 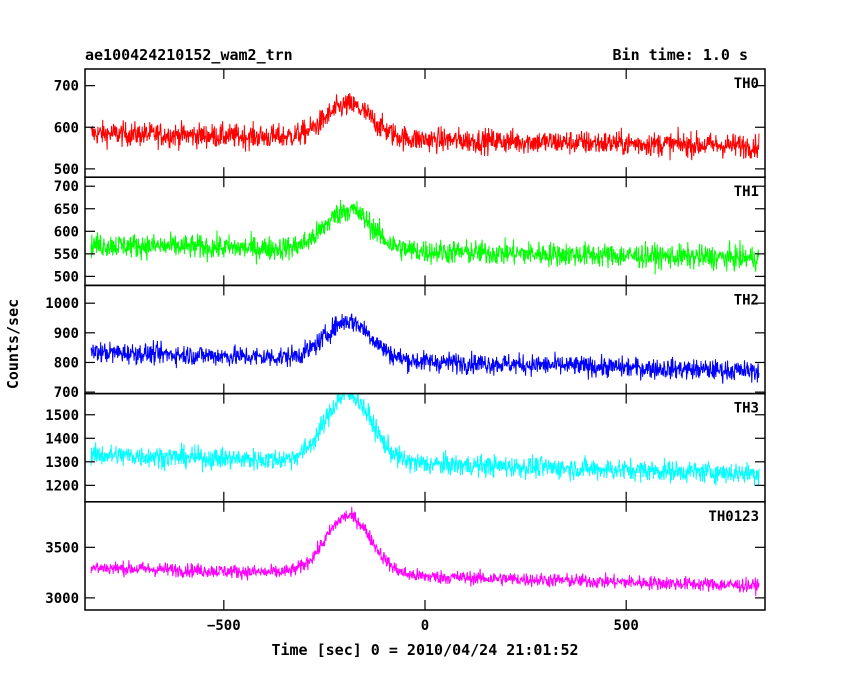 What do you see at coordinates (425, 237) in the screenshot?
I see `series-th1` at bounding box center [425, 237].